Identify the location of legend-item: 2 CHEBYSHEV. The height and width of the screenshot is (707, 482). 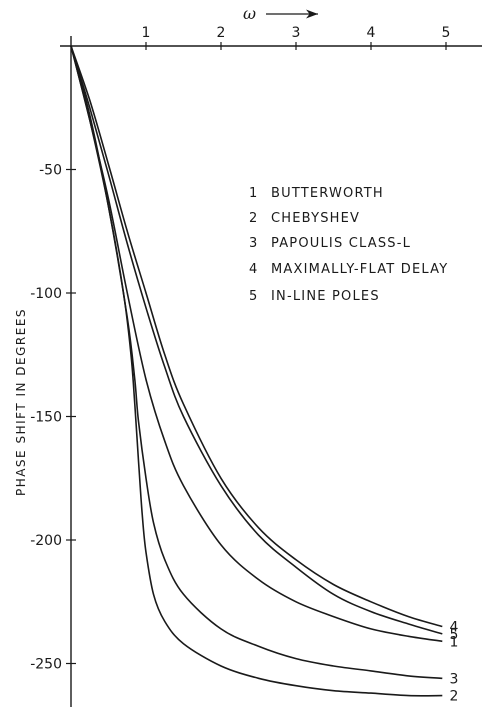
(304, 218).